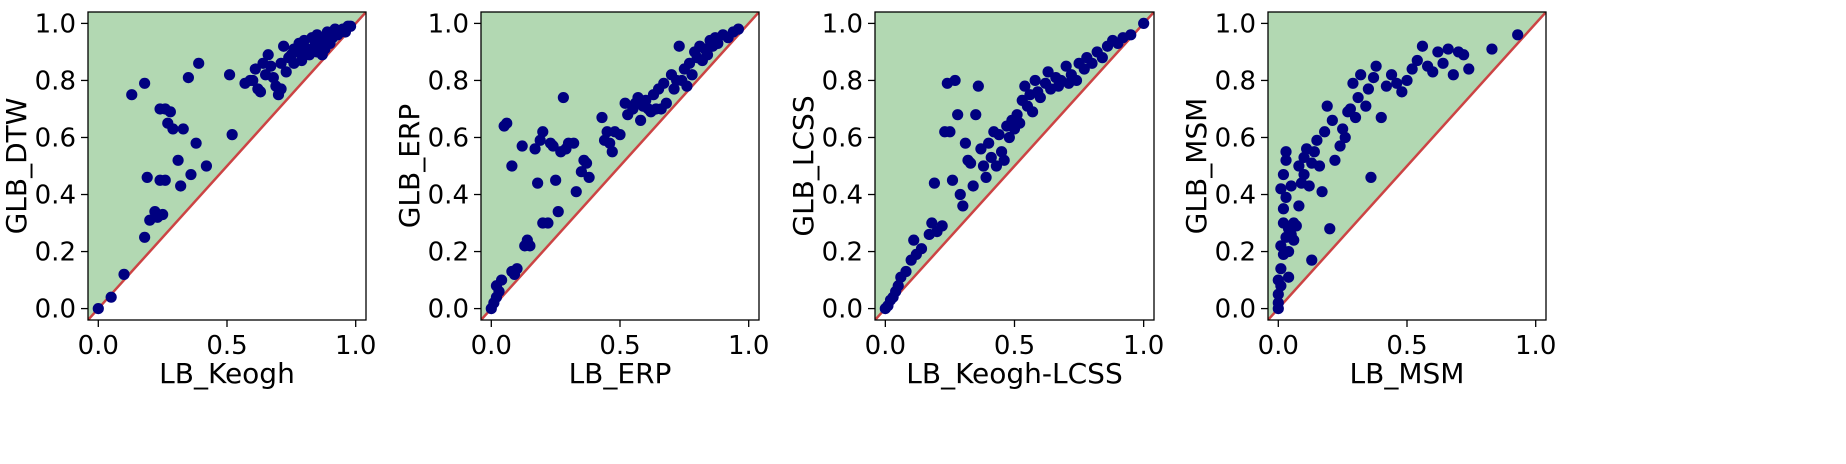 This screenshot has height=464, width=1846. What do you see at coordinates (620, 373) in the screenshot?
I see `x-axis-label: LB_ERP` at bounding box center [620, 373].